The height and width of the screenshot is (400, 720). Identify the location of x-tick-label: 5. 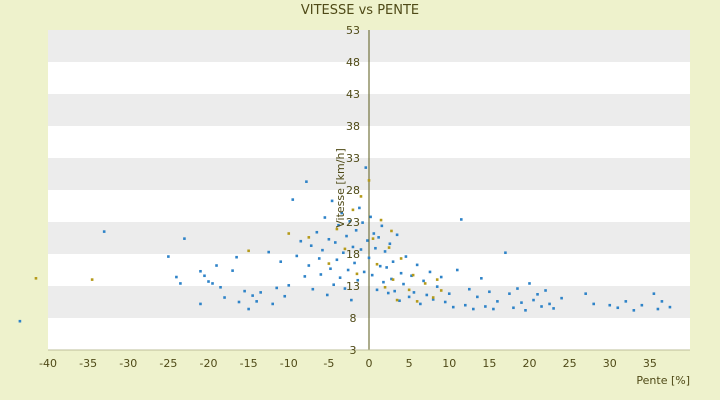
(409, 363).